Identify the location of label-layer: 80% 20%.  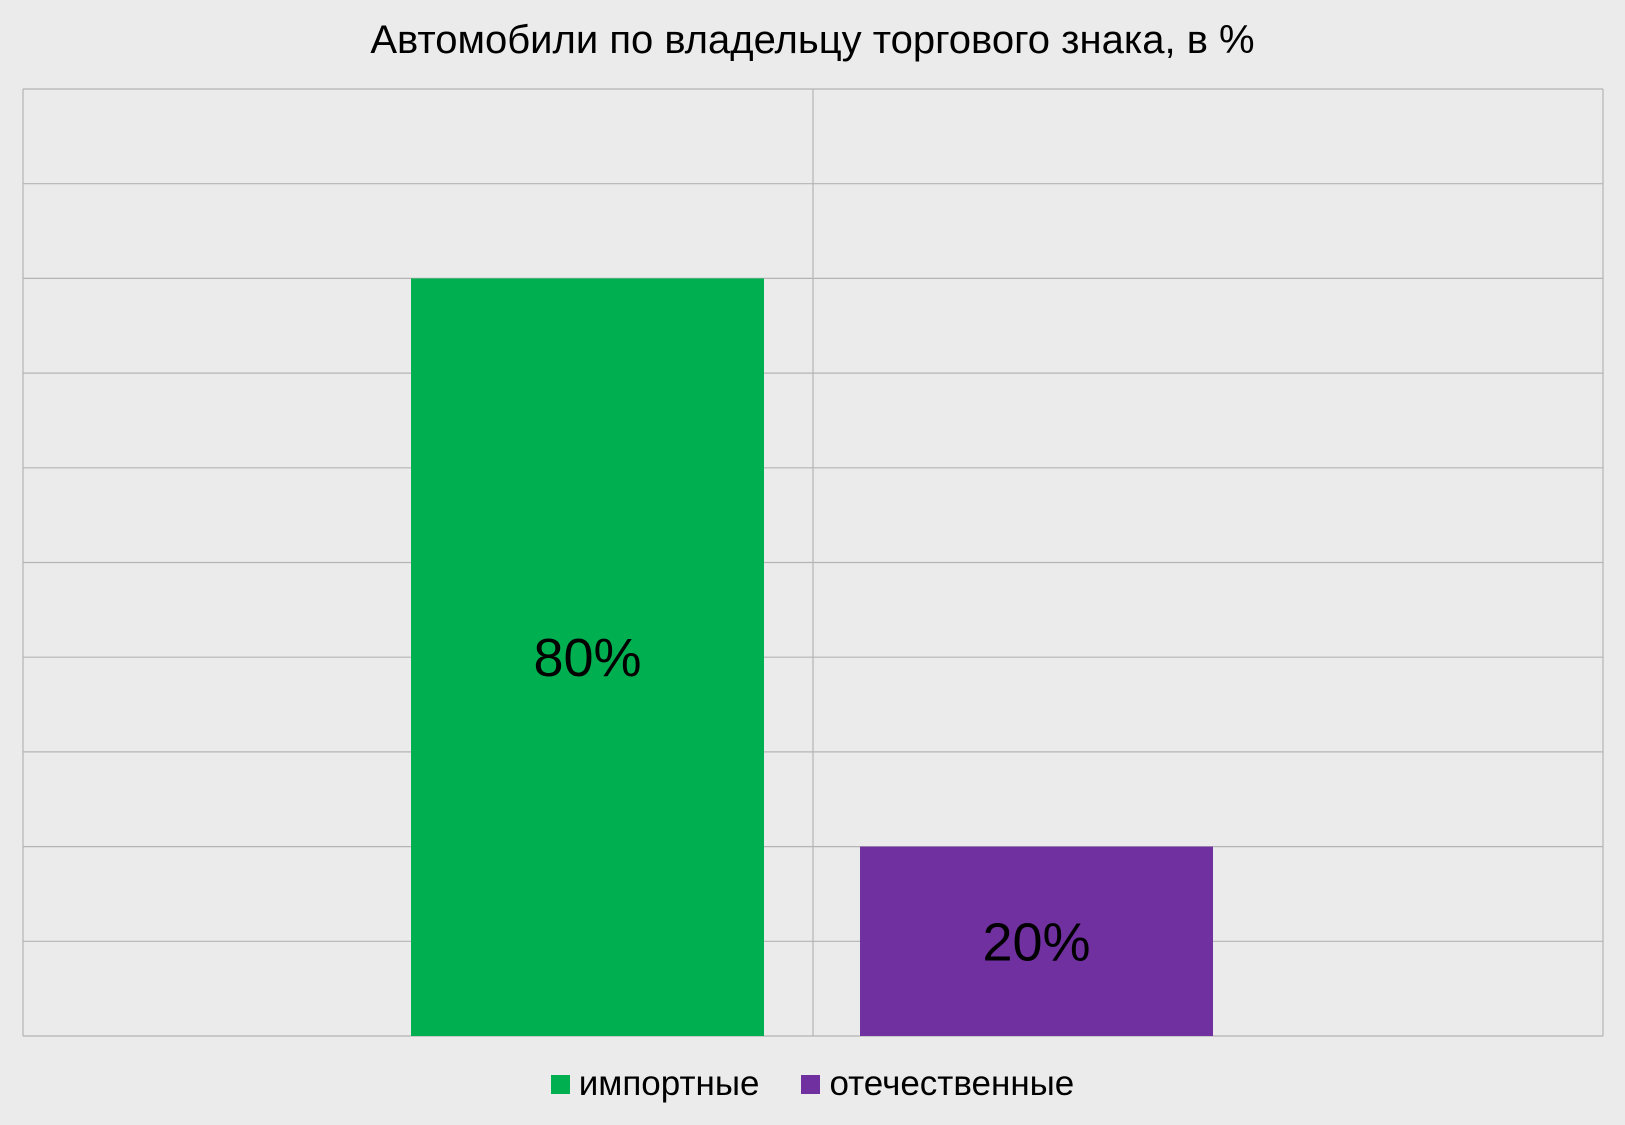
(811, 800).